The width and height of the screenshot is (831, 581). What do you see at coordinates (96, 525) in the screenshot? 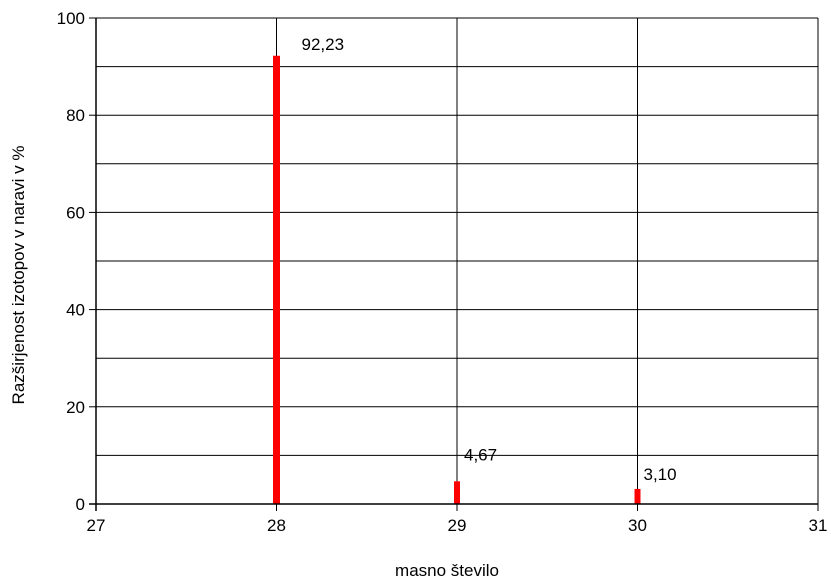
I see `x-tick-label: 27` at bounding box center [96, 525].